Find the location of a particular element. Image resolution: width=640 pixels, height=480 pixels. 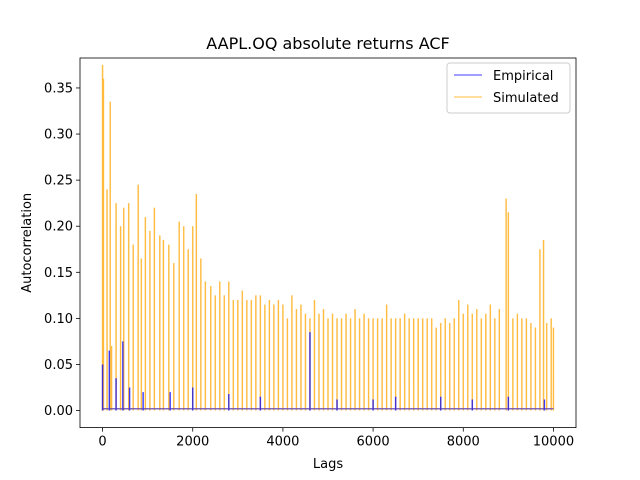

y-tick-label-2: 0.10 is located at coordinates (58, 319).